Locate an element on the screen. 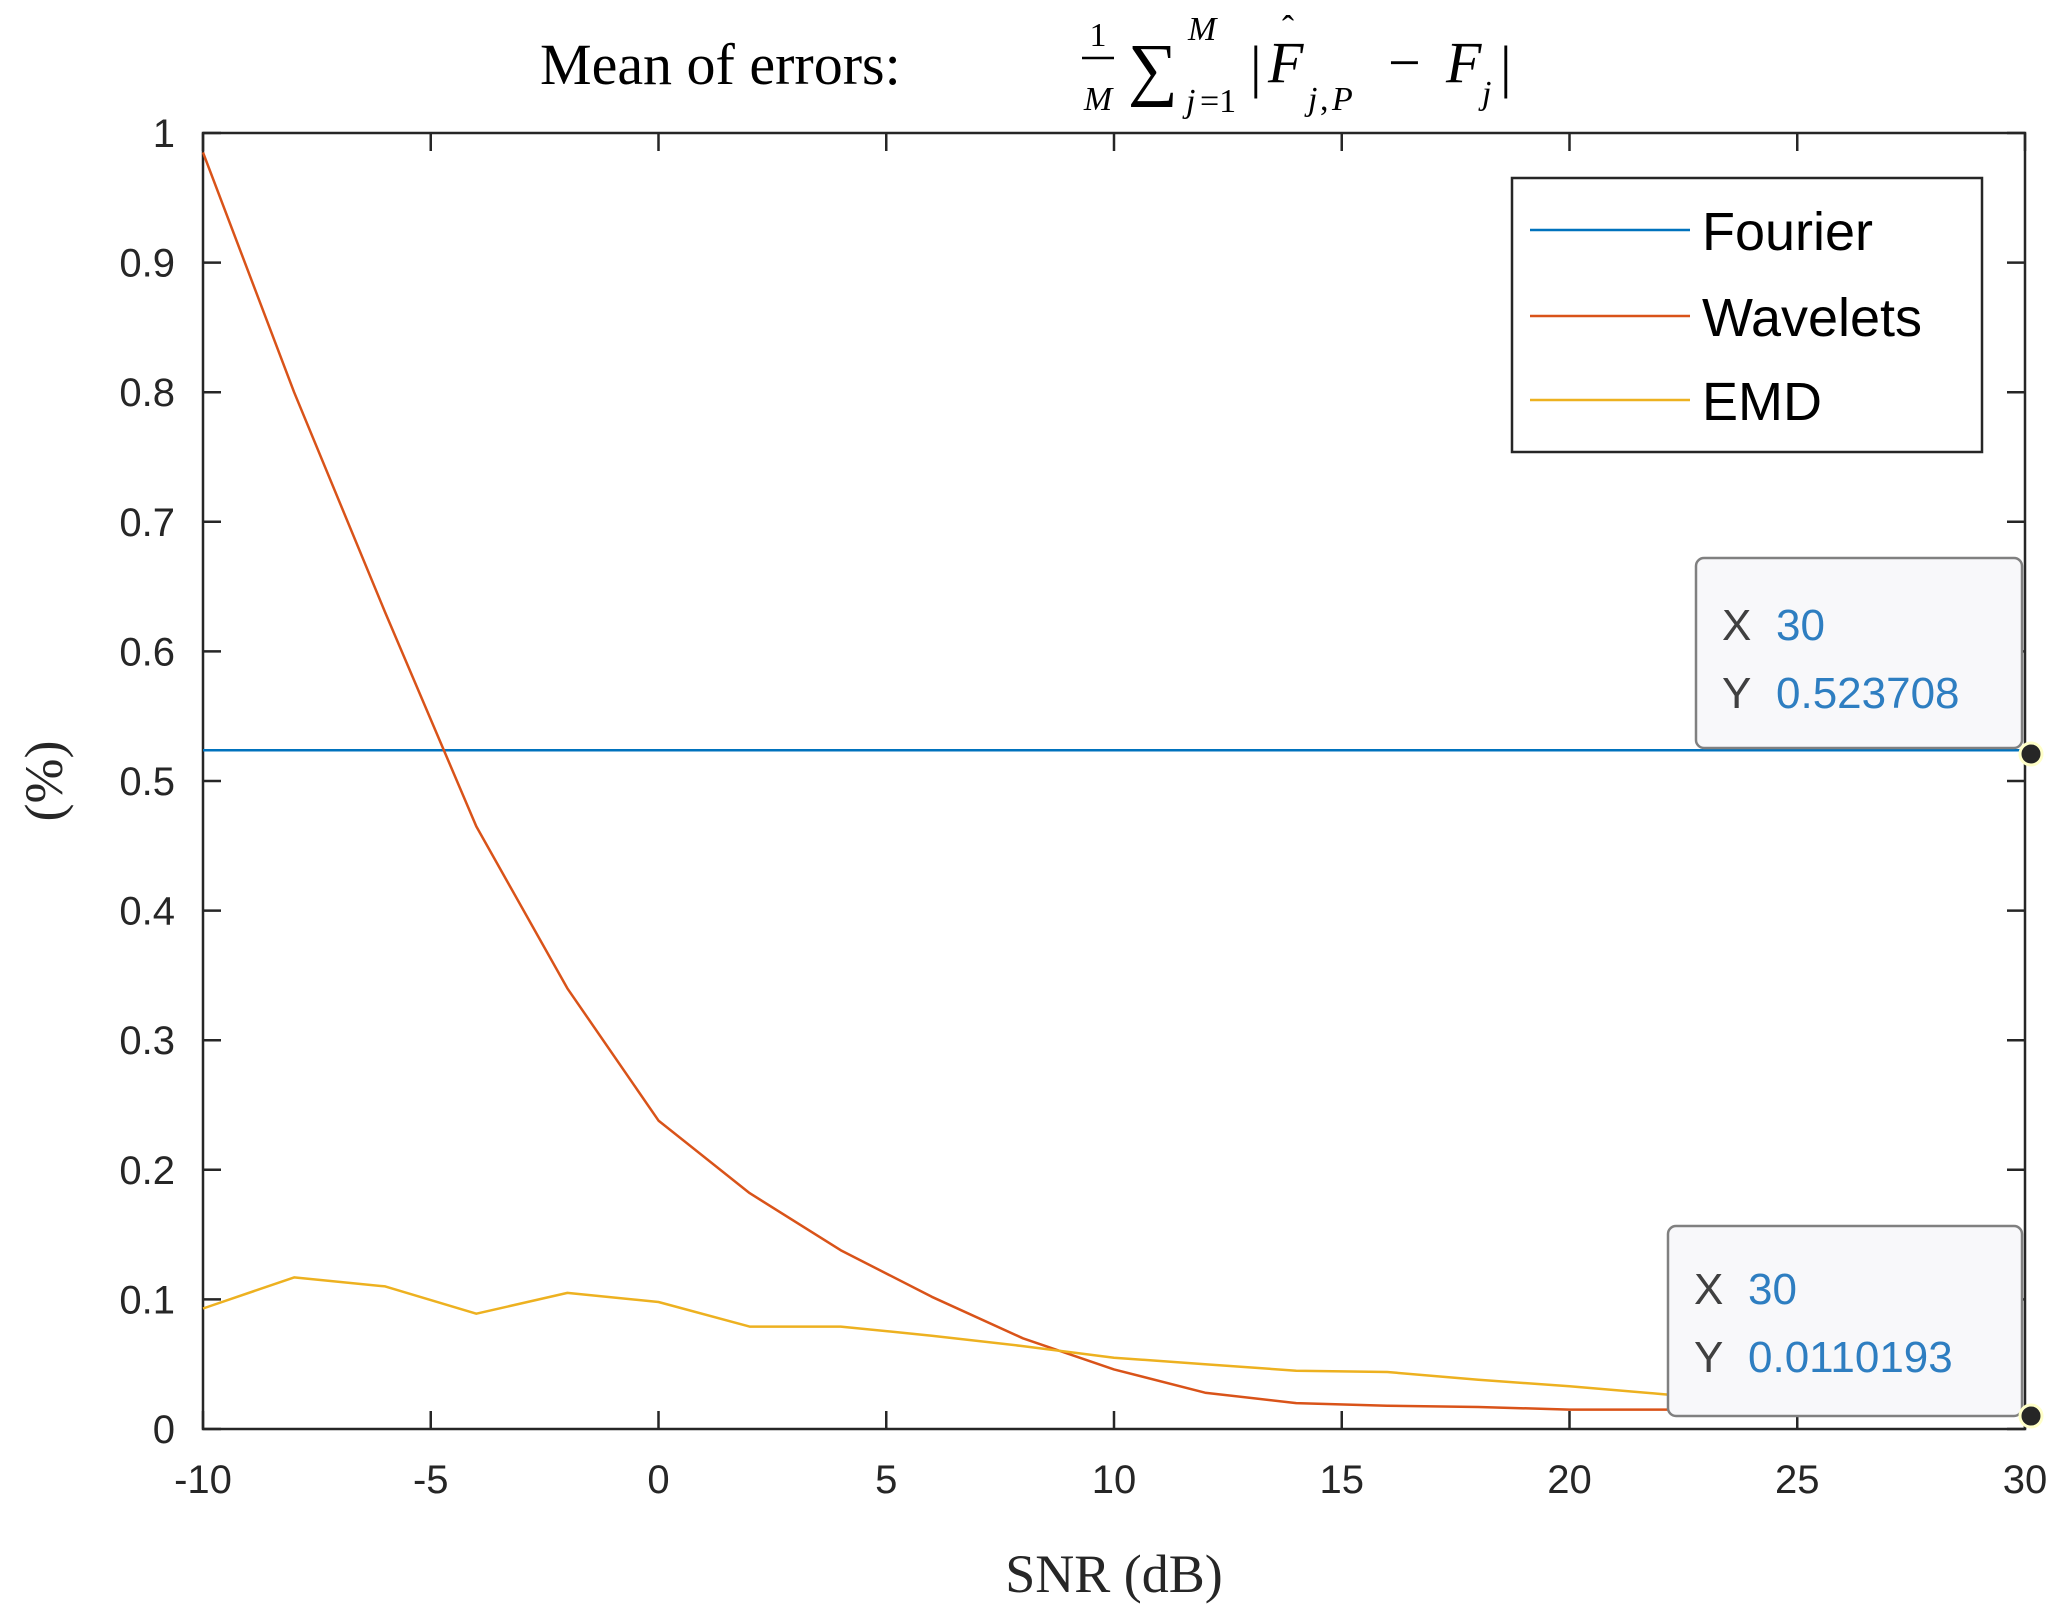  svg-text: =1 is located at coordinates (1218, 101).